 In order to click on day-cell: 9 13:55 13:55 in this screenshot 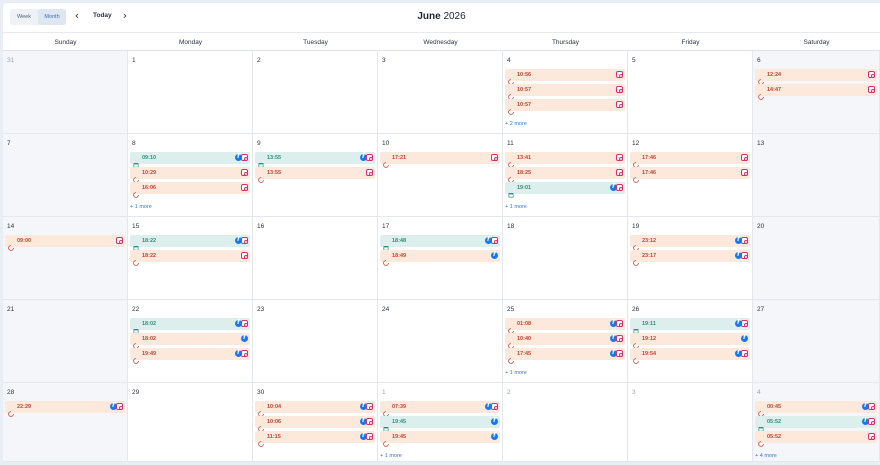, I will do `click(315, 175)`.